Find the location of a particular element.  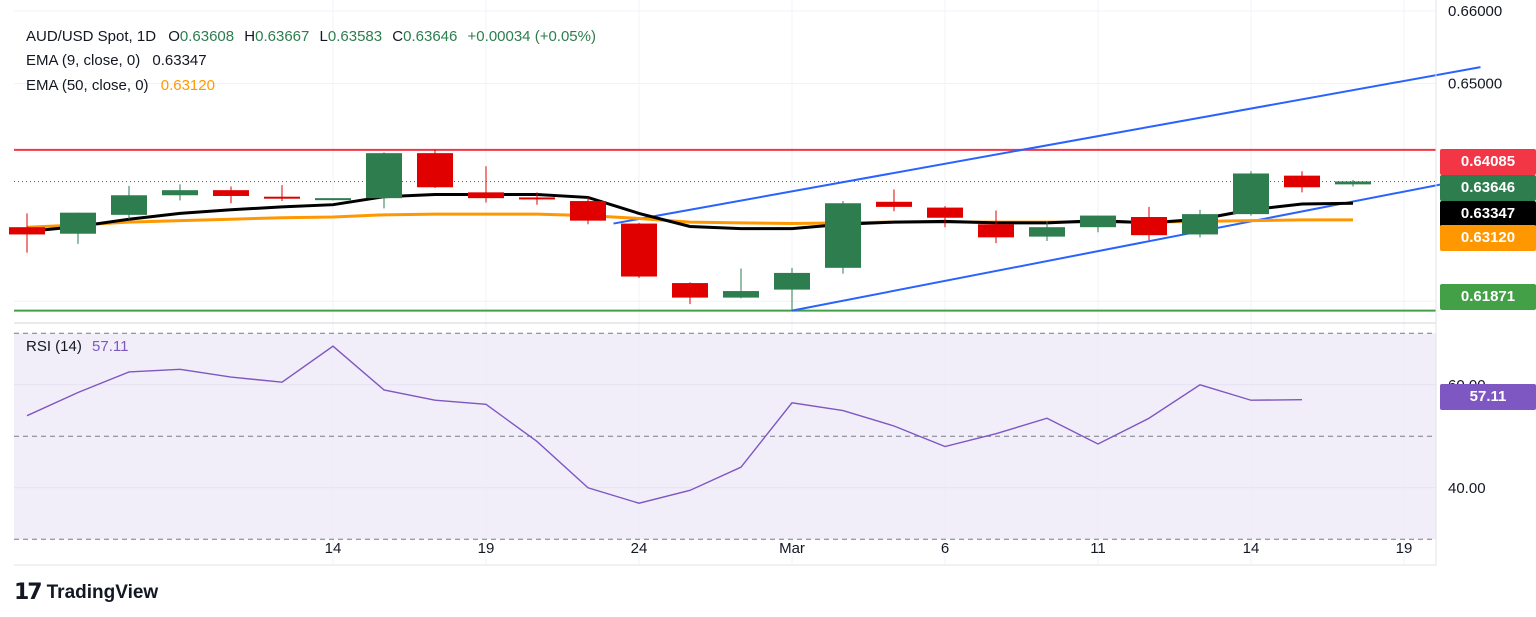

change-value: +0.00034 (+0.05%) is located at coordinates (531, 36).